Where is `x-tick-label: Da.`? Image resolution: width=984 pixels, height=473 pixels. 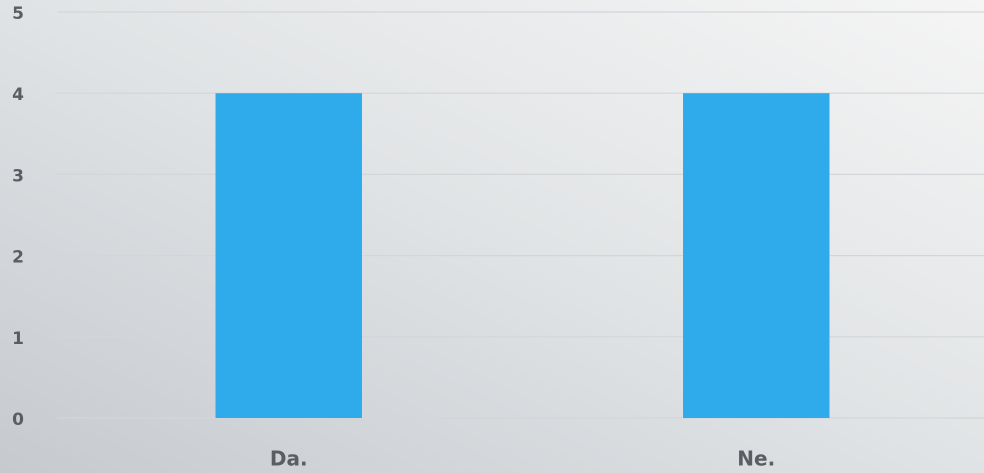 x-tick-label: Da. is located at coordinates (289, 459).